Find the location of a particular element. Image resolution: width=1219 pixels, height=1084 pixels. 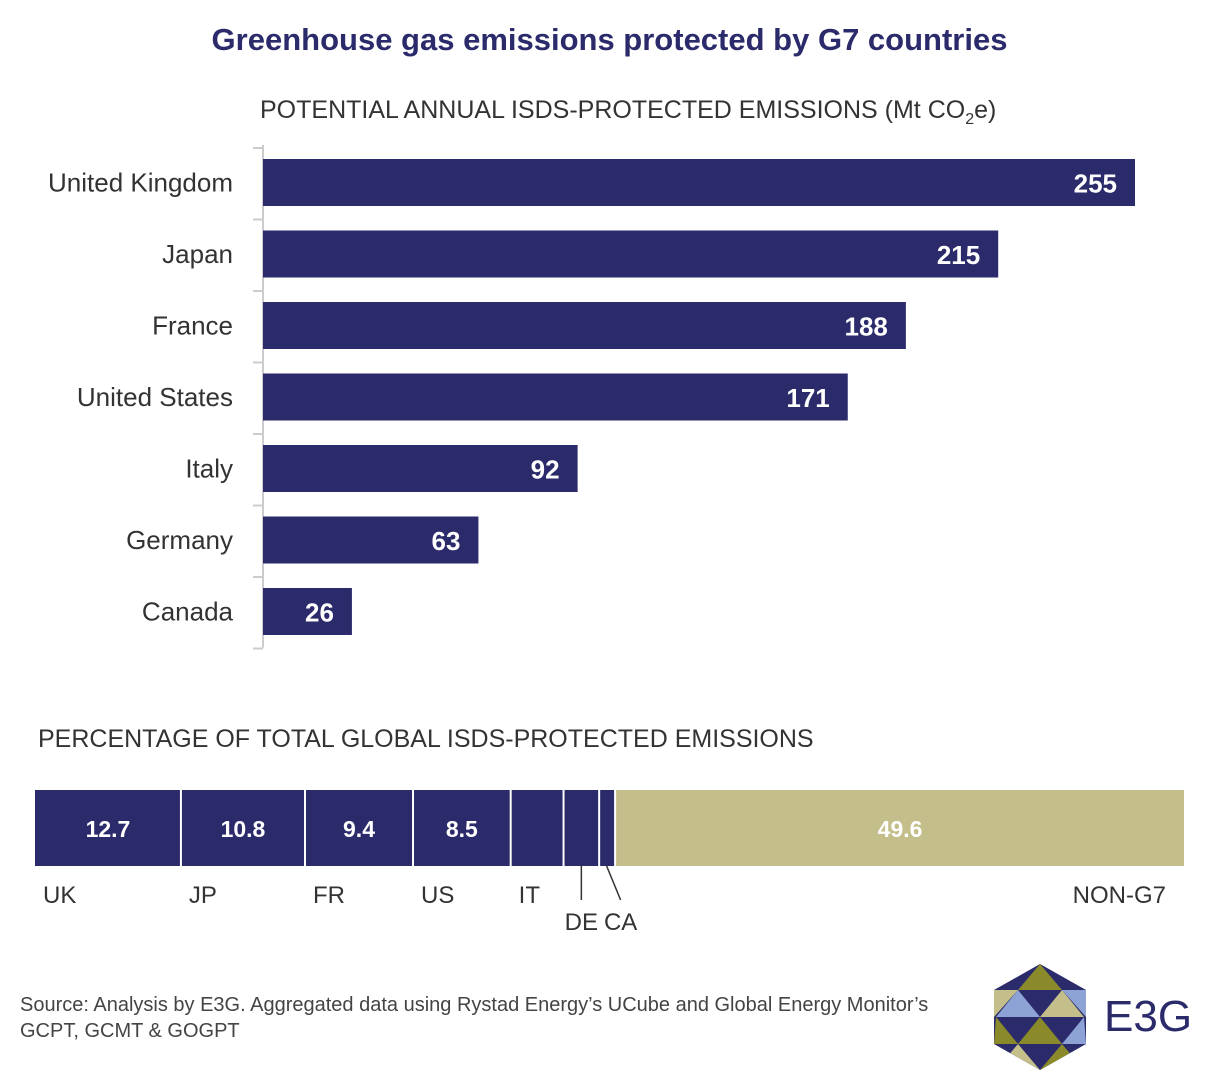

bar-united-kingdom is located at coordinates (699, 182).